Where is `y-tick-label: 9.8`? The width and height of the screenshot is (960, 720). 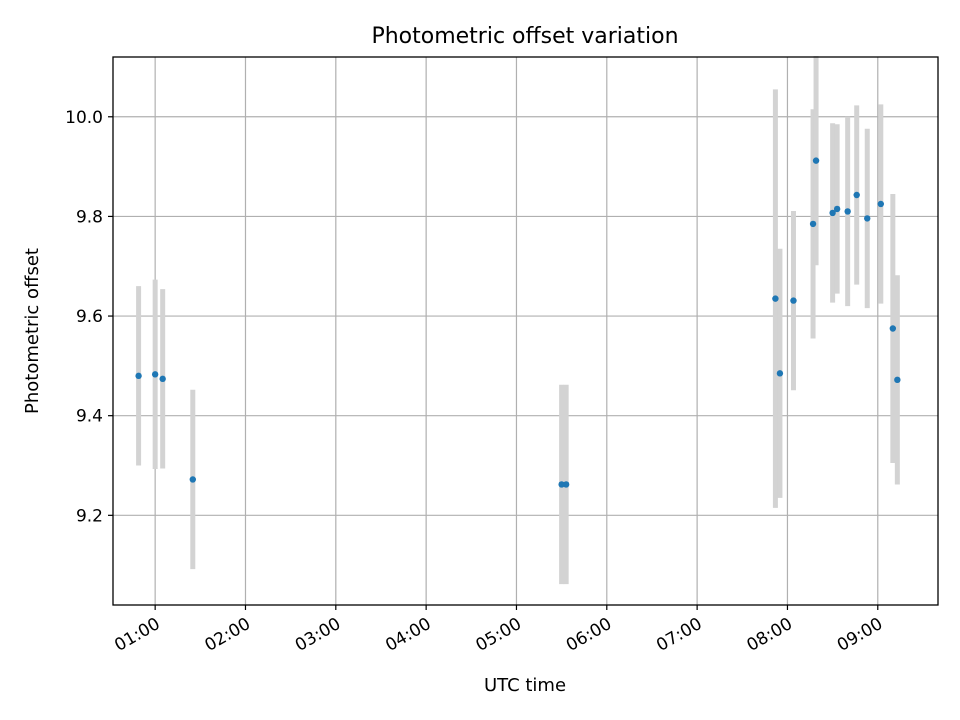 y-tick-label: 9.8 is located at coordinates (89, 217).